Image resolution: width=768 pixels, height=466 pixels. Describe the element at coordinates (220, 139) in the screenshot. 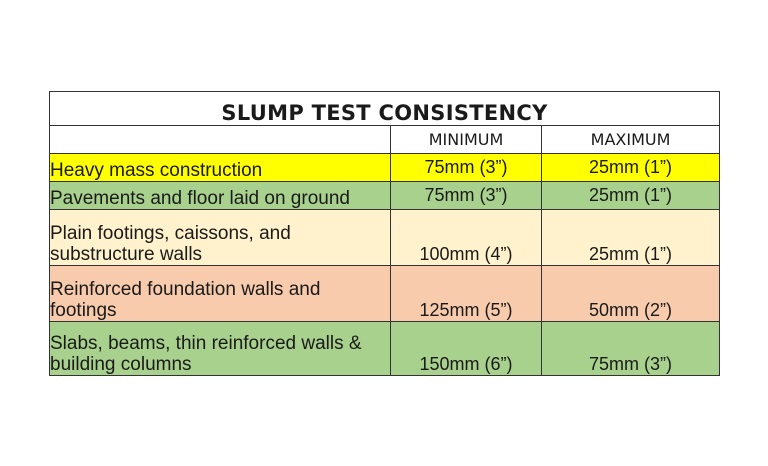

I see `header-empty-cell` at that location.